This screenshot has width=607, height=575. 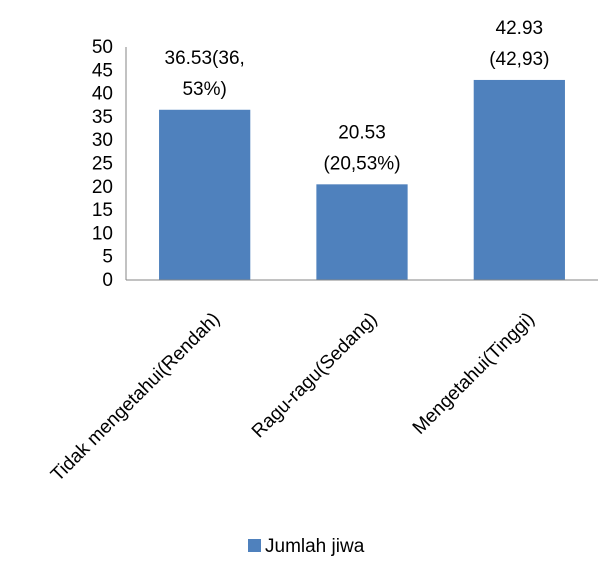 What do you see at coordinates (519, 59) in the screenshot?
I see `data-label: (42,93)` at bounding box center [519, 59].